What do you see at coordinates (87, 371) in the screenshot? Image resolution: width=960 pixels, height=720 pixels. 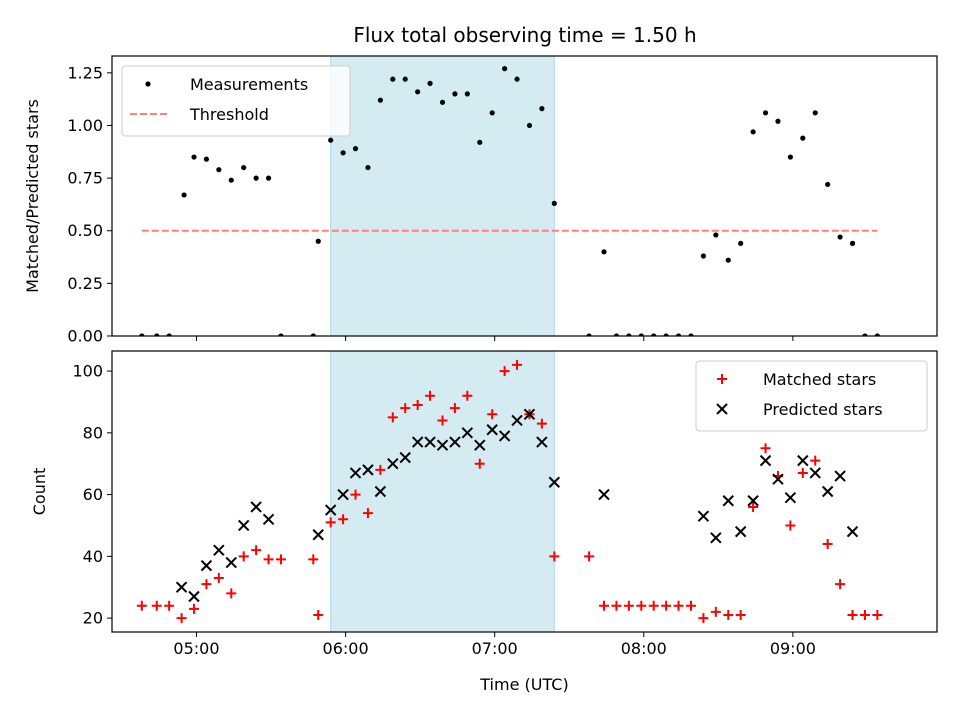 I see `bottom-y-tick-label: 100` at bounding box center [87, 371].